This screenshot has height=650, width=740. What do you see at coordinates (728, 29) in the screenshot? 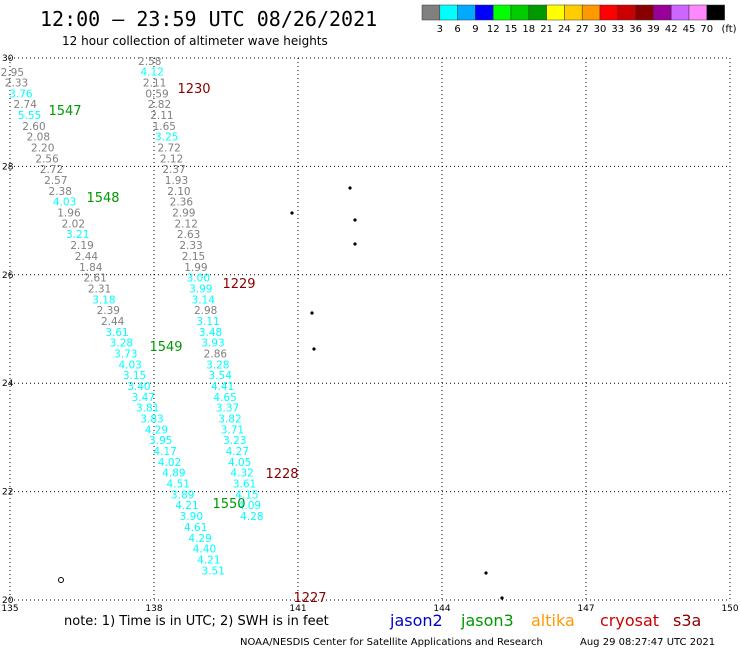
I see `legend-unit: (ft)` at bounding box center [728, 29].